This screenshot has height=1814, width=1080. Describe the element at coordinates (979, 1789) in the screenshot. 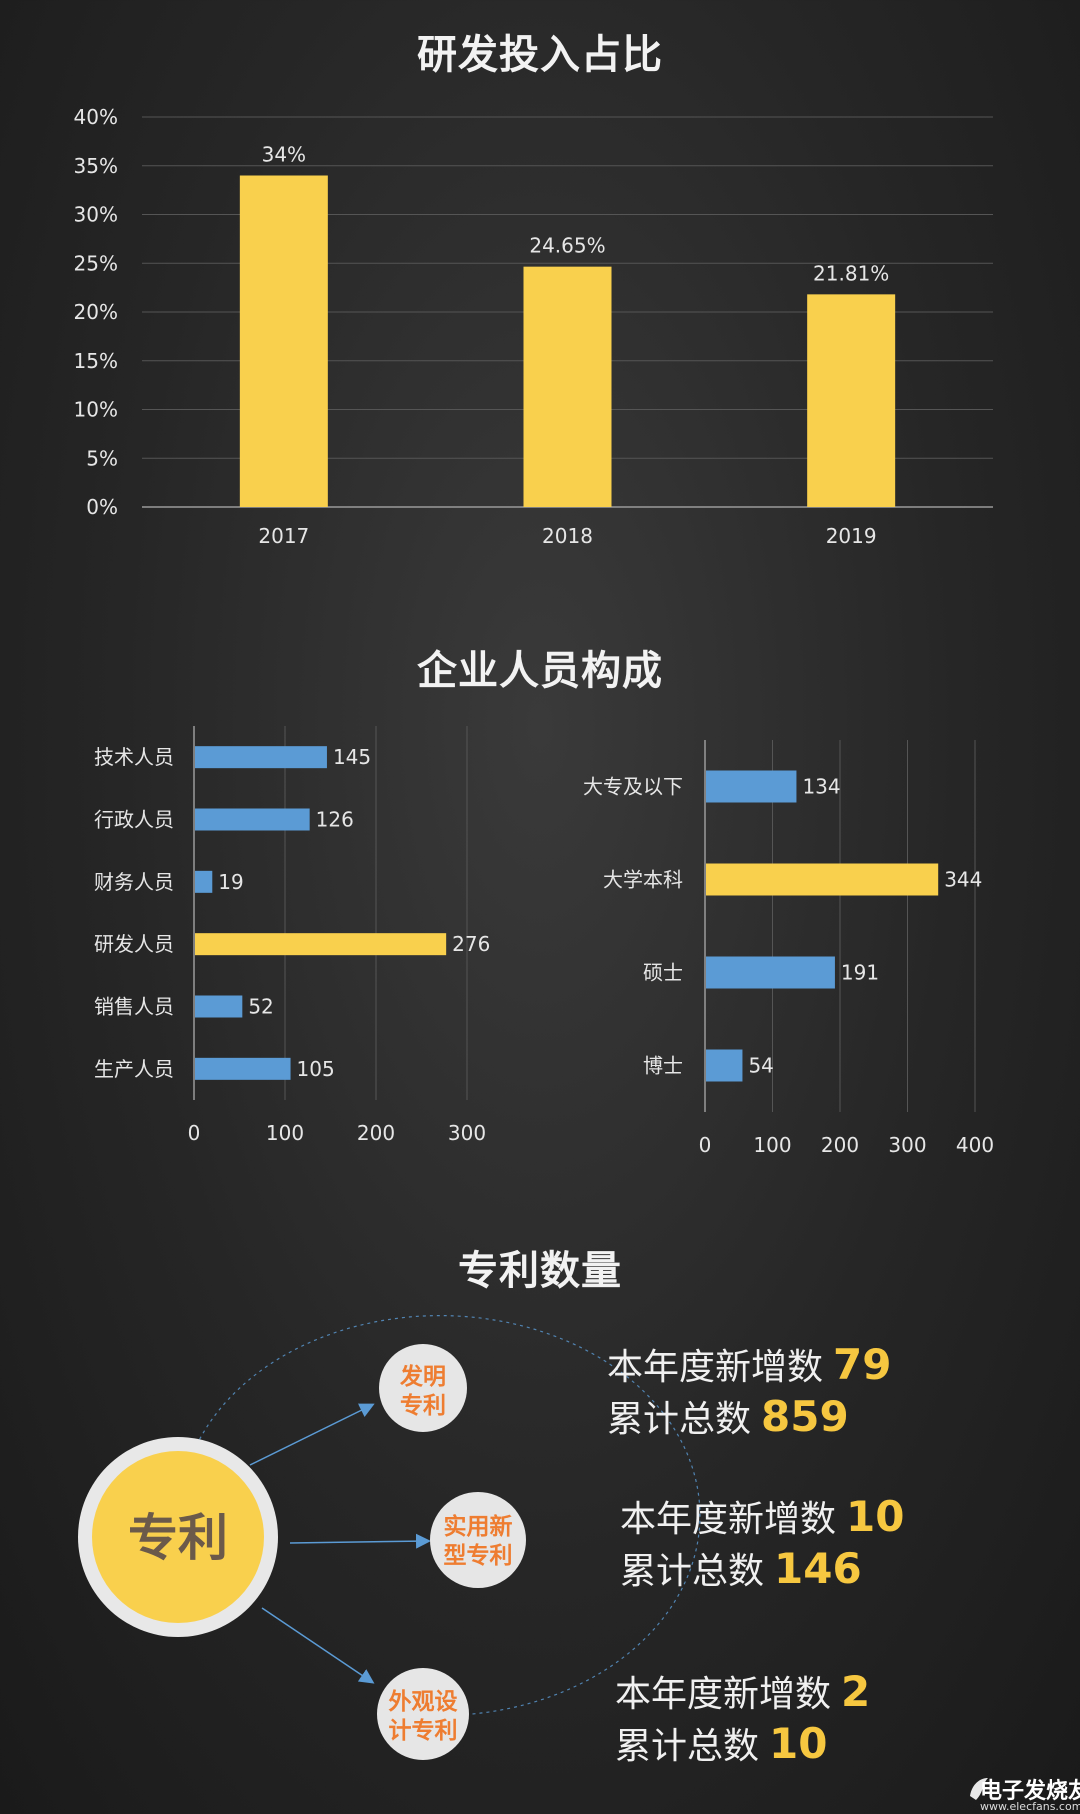

I see `site-logo-icon` at that location.